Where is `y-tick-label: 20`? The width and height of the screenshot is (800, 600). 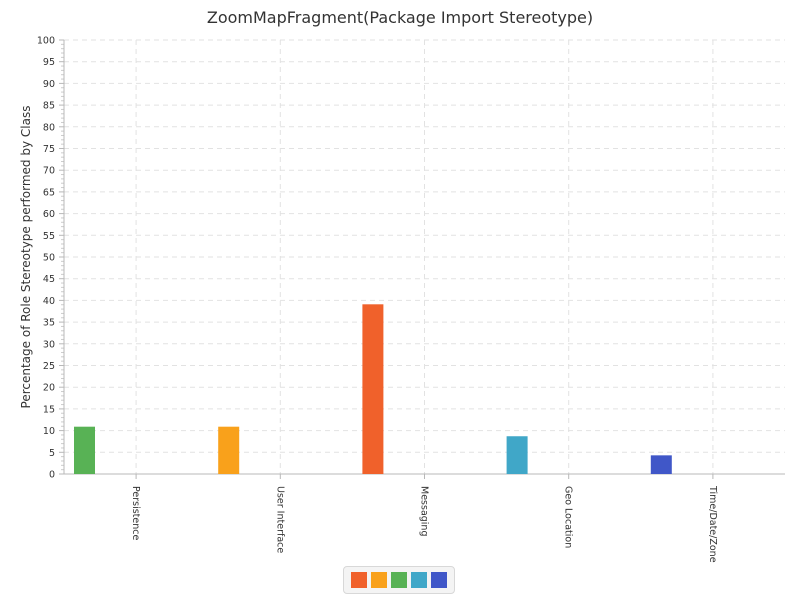 y-tick-label: 20 is located at coordinates (49, 388).